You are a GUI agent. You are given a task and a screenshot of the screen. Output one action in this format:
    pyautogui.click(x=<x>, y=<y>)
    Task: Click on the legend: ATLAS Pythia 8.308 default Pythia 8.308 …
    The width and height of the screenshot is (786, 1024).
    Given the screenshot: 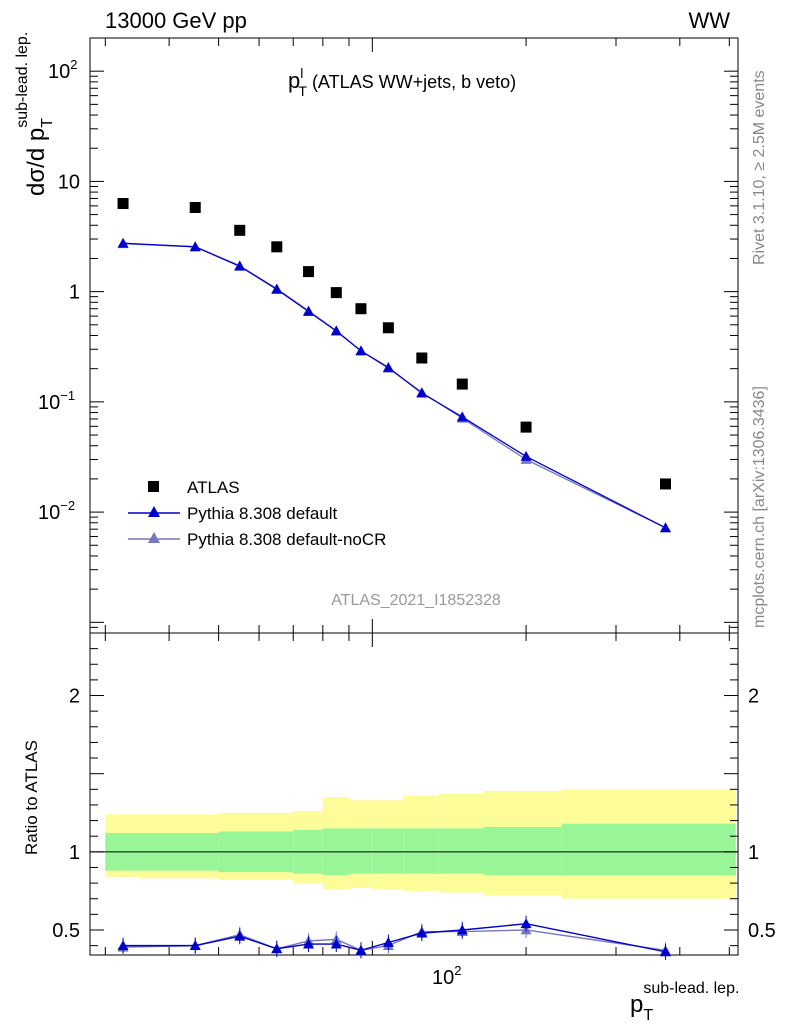 What is the action you would take?
    pyautogui.click(x=257, y=513)
    